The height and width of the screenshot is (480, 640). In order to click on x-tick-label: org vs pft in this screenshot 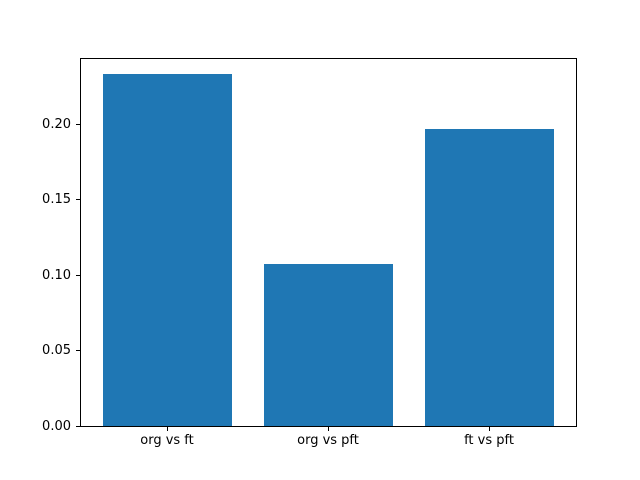, I will do `click(328, 440)`.